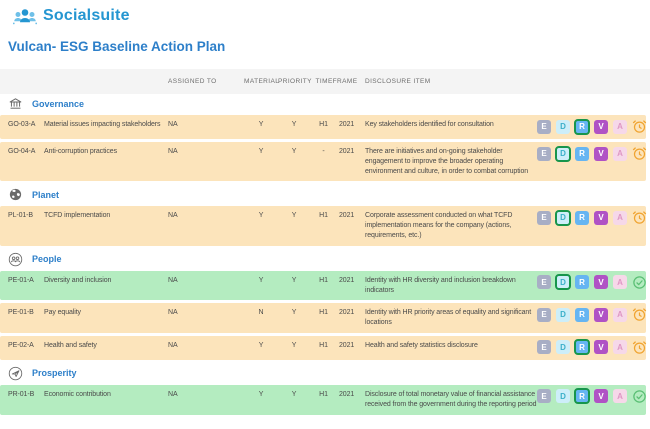 Image resolution: width=650 pixels, height=429 pixels. I want to click on row-action-name: Economic contribution, so click(77, 394).